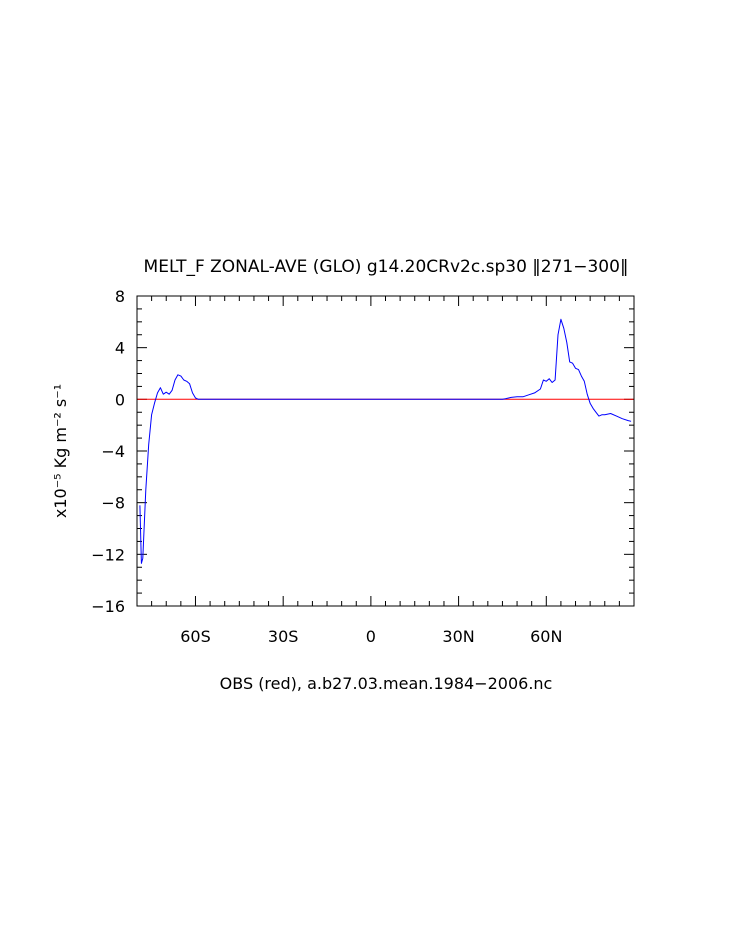 Image resolution: width=733 pixels, height=945 pixels. I want to click on x-tick-label: 30S, so click(283, 636).